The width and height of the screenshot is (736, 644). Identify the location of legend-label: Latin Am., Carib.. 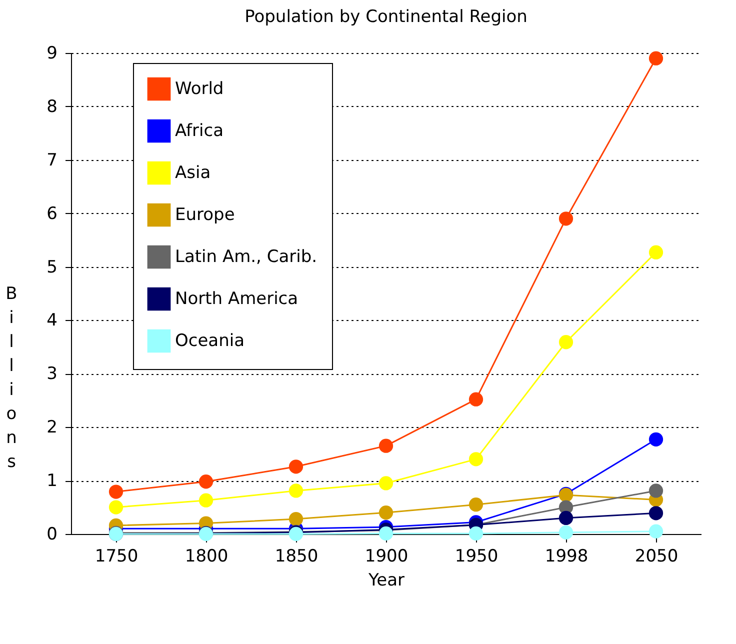
(246, 257).